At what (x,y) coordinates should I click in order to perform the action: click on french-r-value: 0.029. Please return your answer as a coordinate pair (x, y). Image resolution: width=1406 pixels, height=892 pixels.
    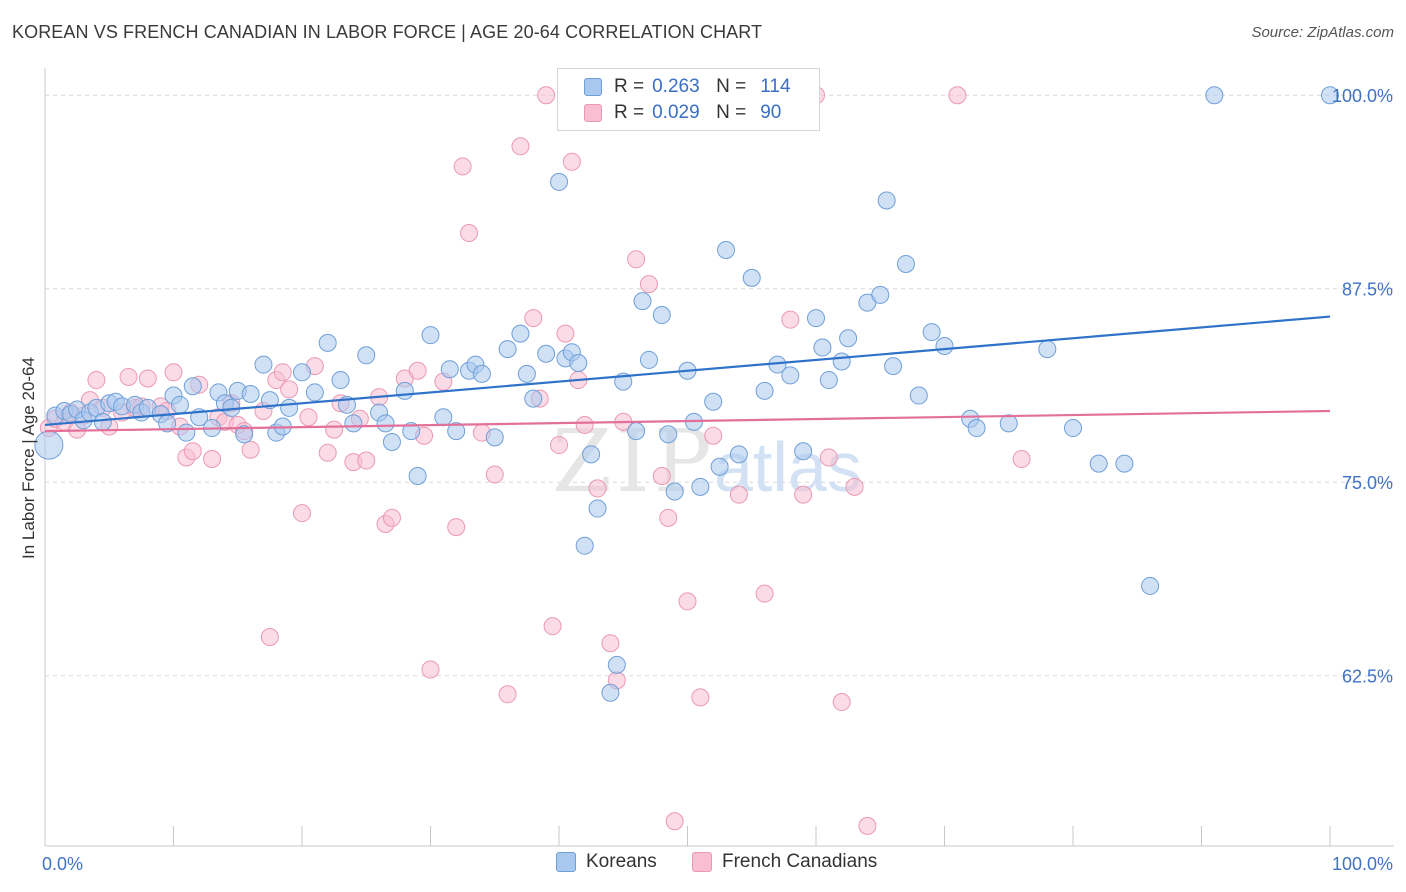
    Looking at the image, I should click on (676, 112).